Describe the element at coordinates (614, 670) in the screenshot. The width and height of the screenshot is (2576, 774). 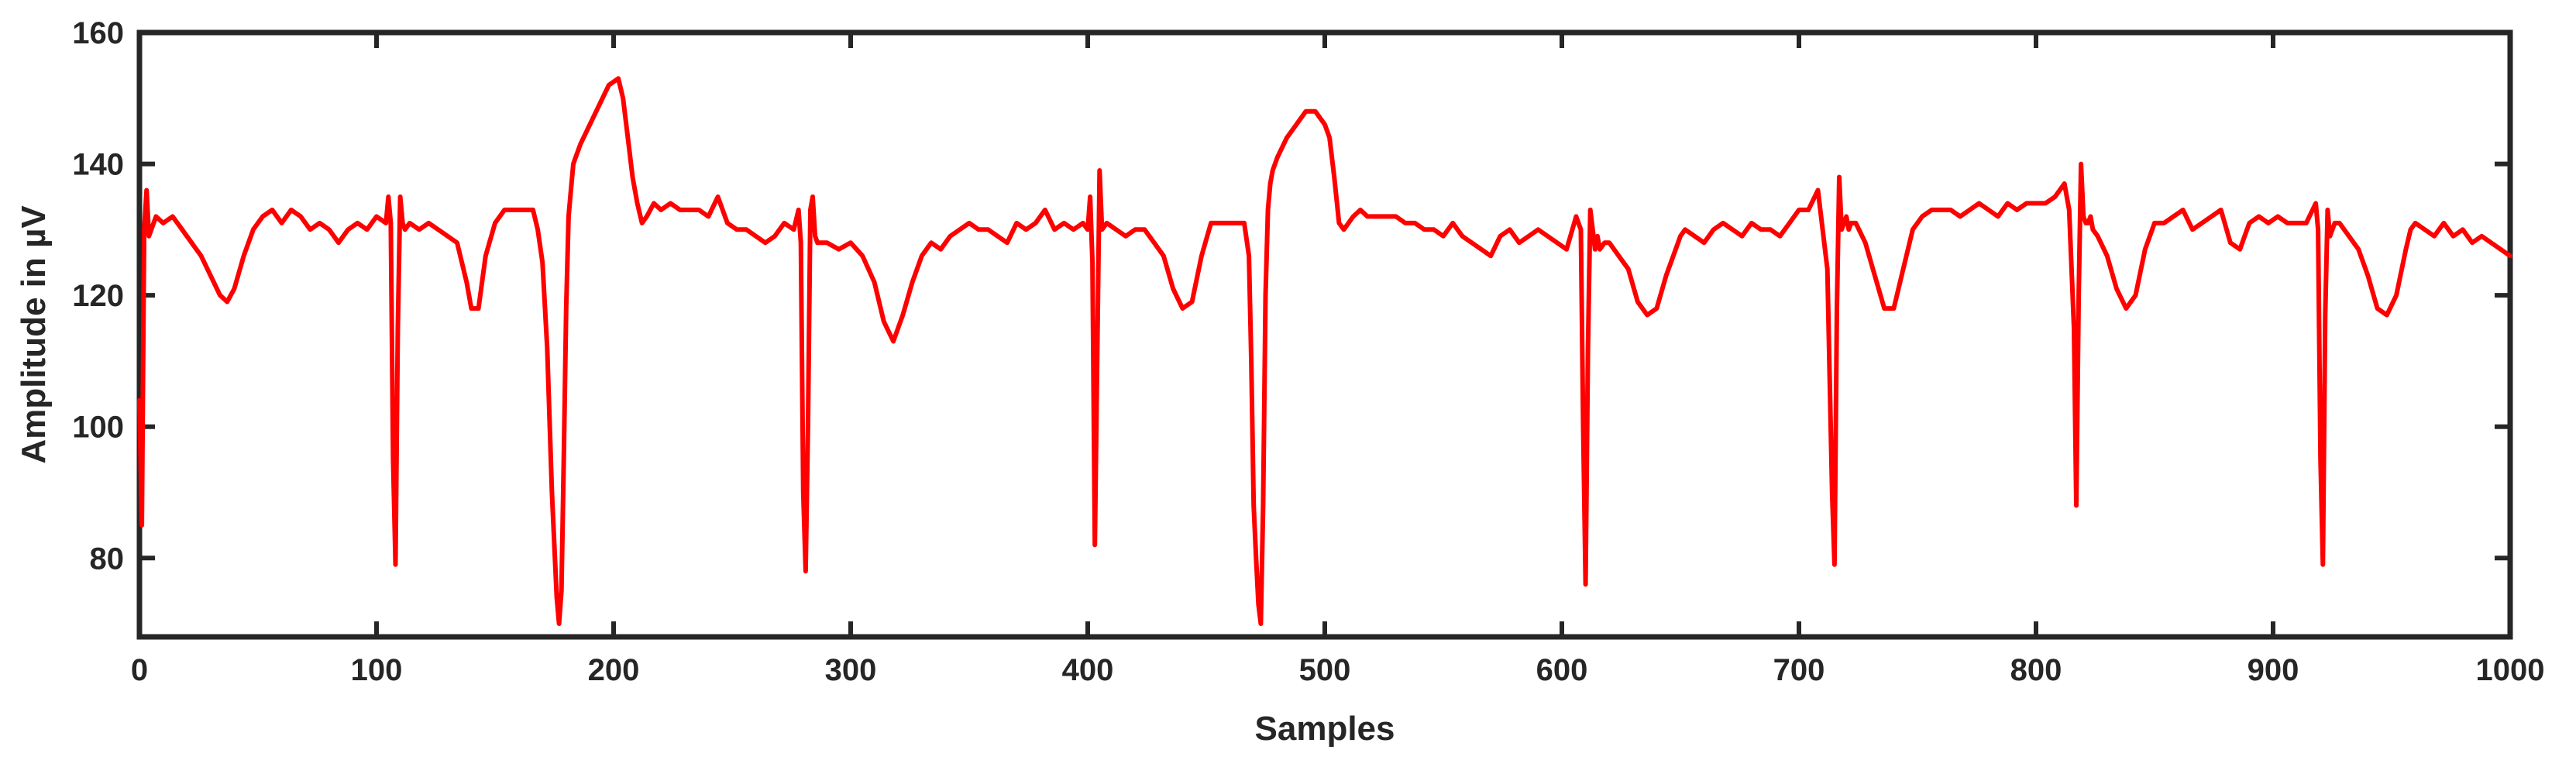
I see `x-tick-label: 200` at that location.